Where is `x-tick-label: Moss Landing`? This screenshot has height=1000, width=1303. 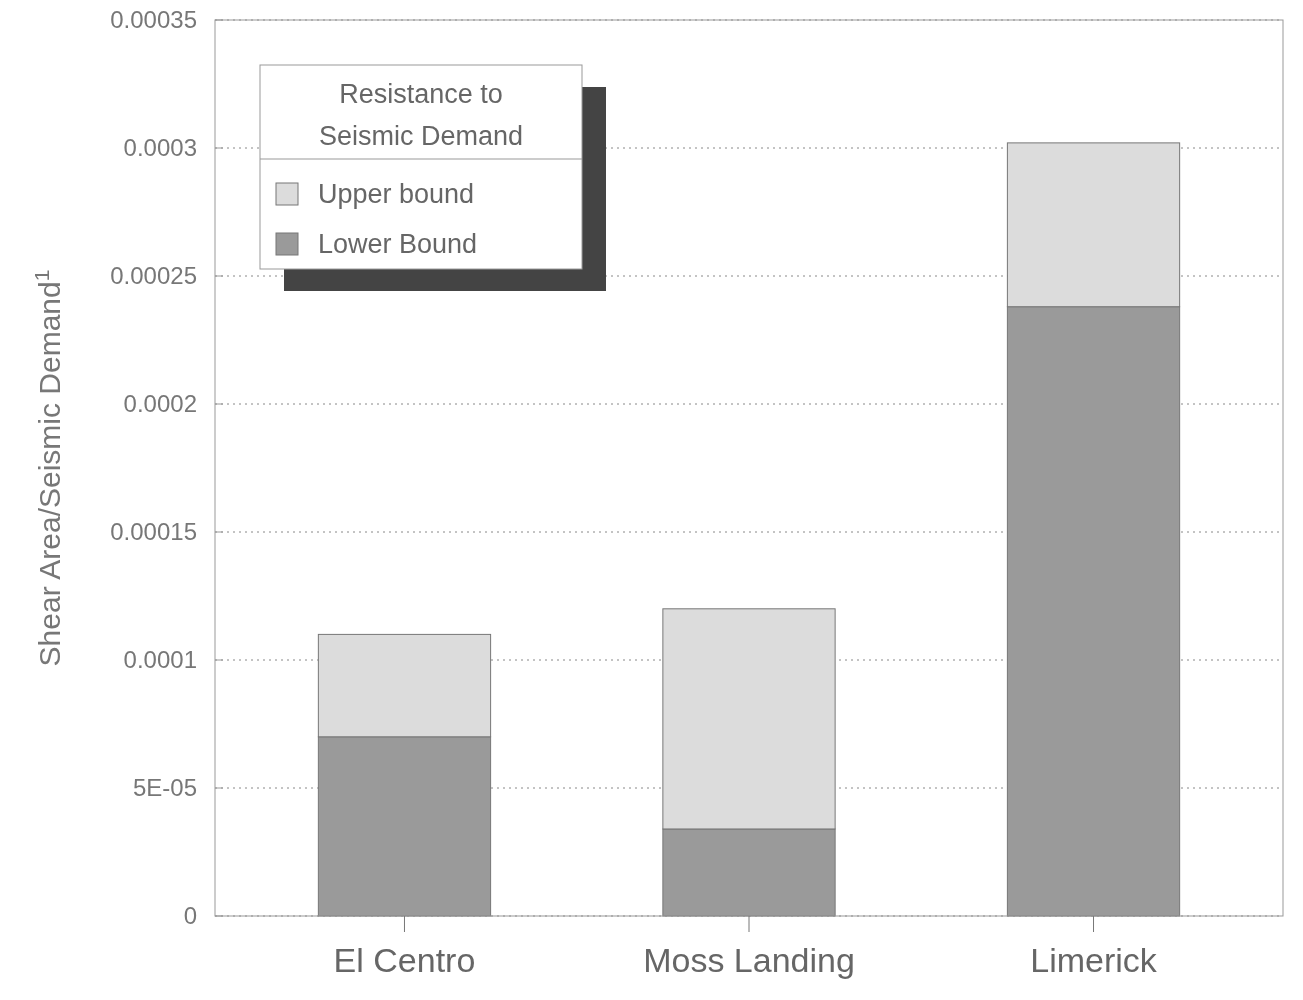
x-tick-label: Moss Landing is located at coordinates (749, 960).